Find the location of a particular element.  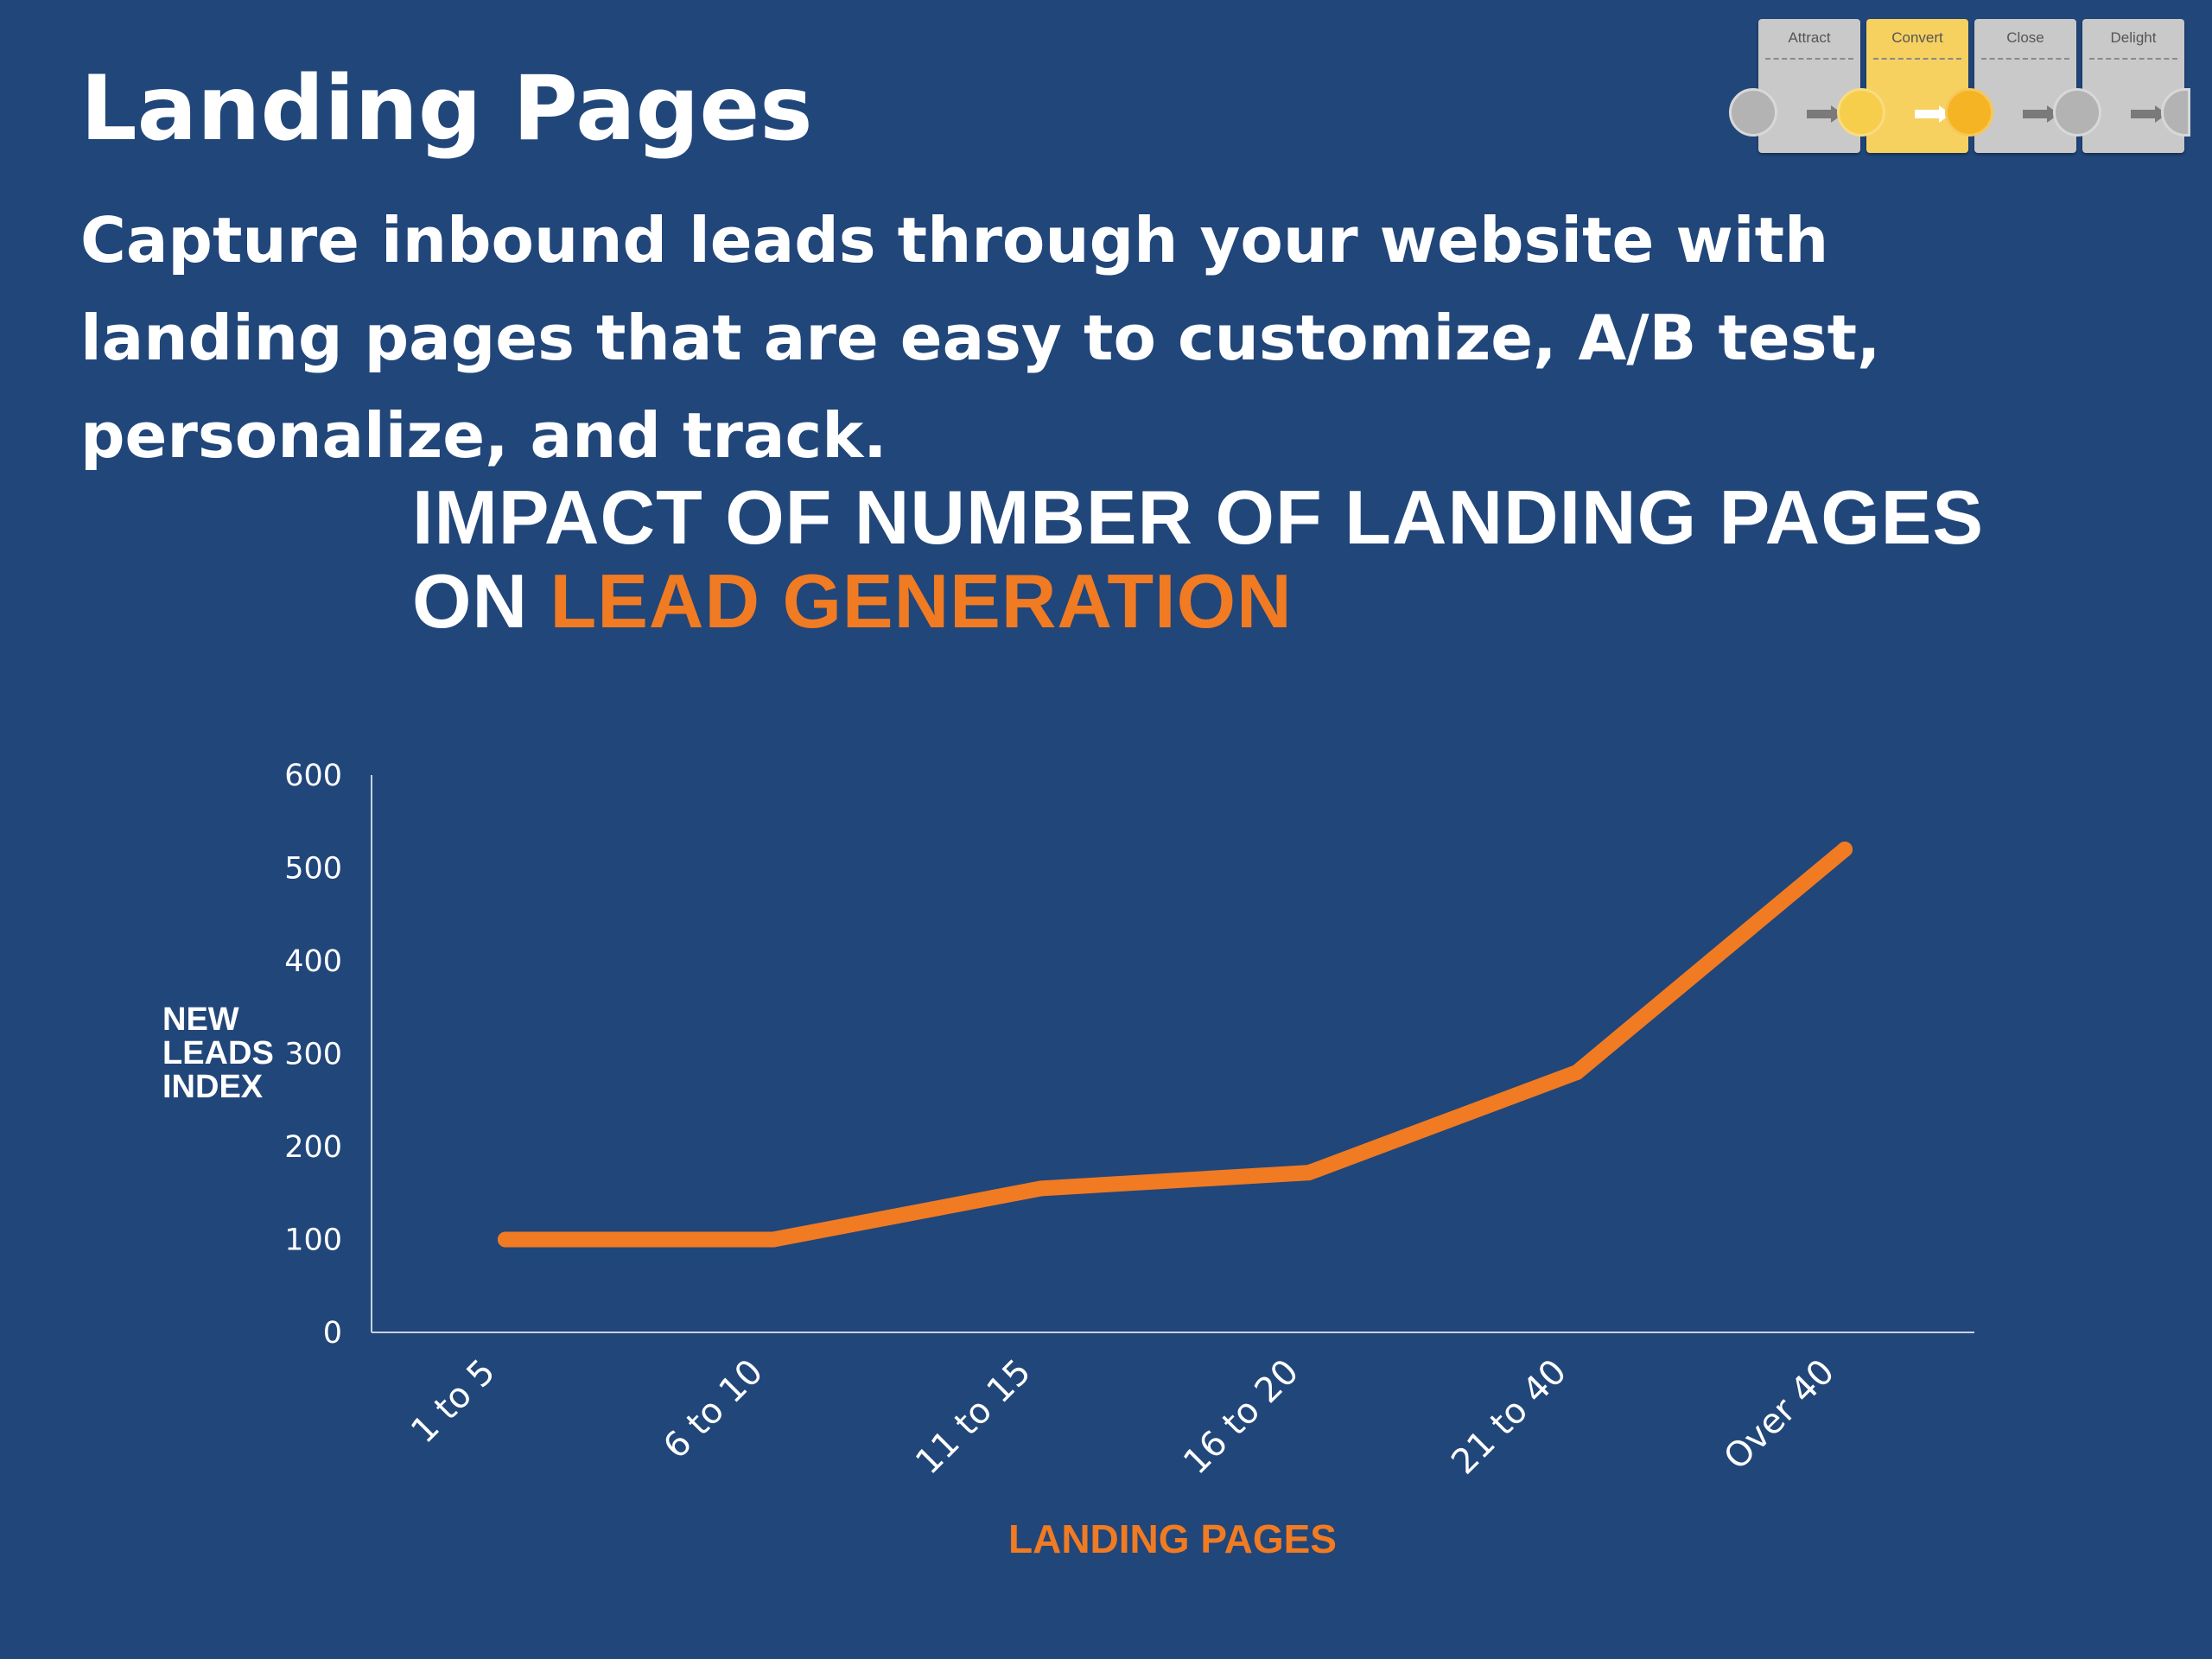

x-axis-label: LANDING PAGES is located at coordinates (1172, 1538).